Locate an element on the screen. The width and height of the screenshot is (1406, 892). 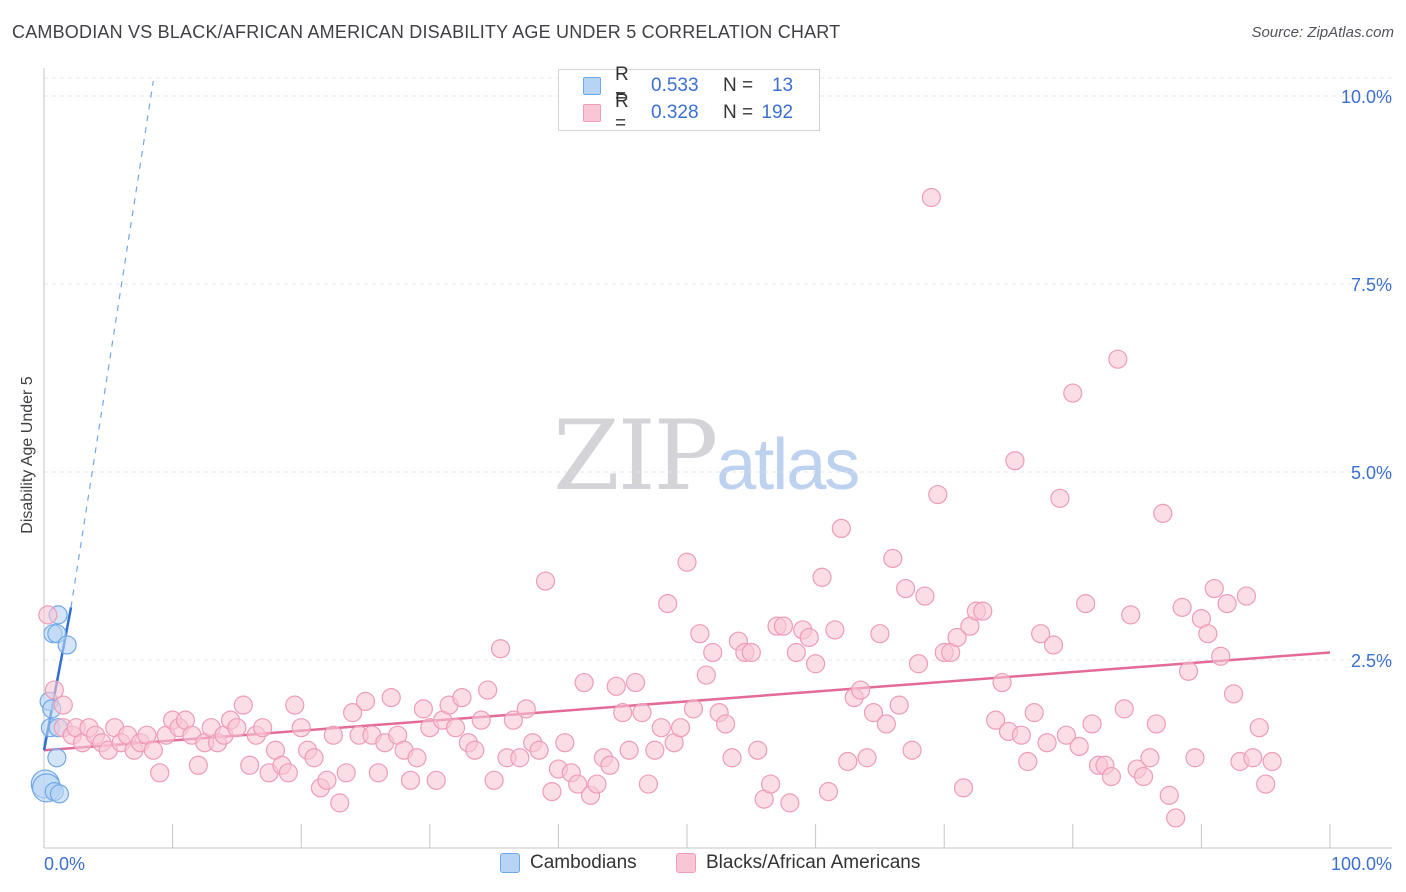
legend-swatch-cambodians is located at coordinates (592, 86).